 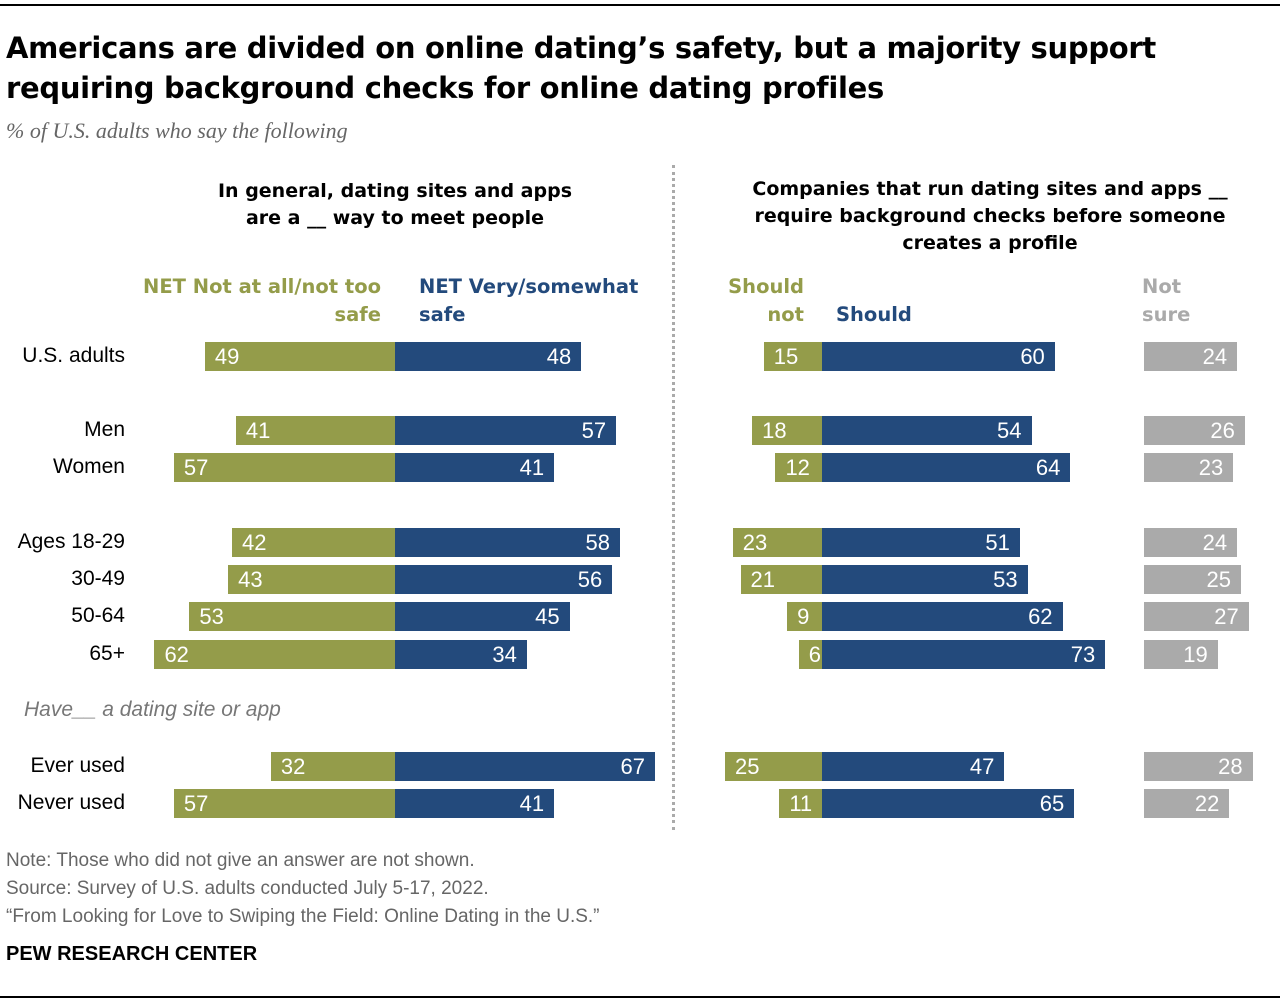 What do you see at coordinates (1181, 654) in the screenshot?
I see `bar-not-sure: 19` at bounding box center [1181, 654].